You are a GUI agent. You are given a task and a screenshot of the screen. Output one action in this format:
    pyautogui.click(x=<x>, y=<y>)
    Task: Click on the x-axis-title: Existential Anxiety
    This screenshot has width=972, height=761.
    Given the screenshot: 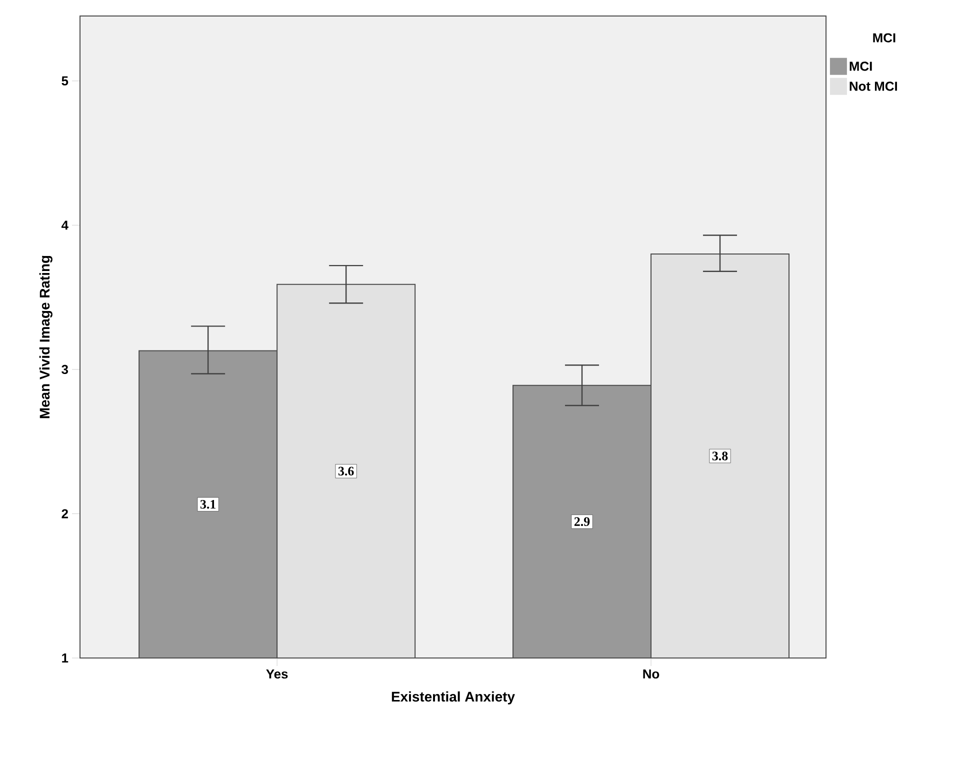 What is the action you would take?
    pyautogui.click(x=453, y=697)
    